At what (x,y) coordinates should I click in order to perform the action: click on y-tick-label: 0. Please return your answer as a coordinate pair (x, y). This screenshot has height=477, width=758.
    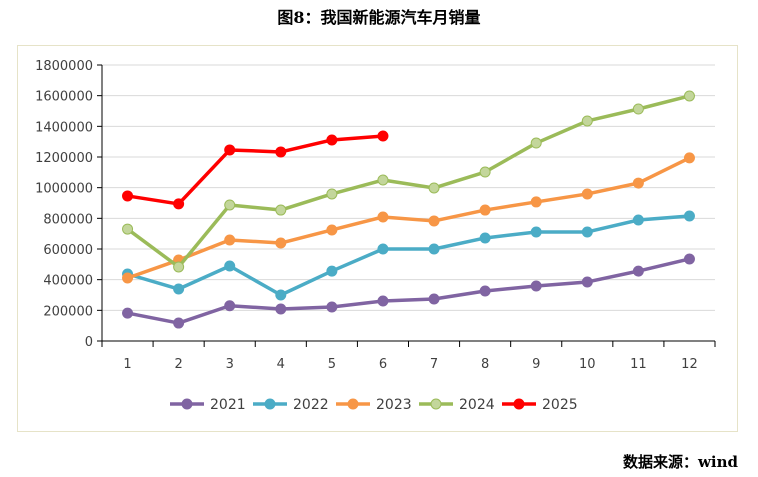
    Looking at the image, I should click on (89, 342).